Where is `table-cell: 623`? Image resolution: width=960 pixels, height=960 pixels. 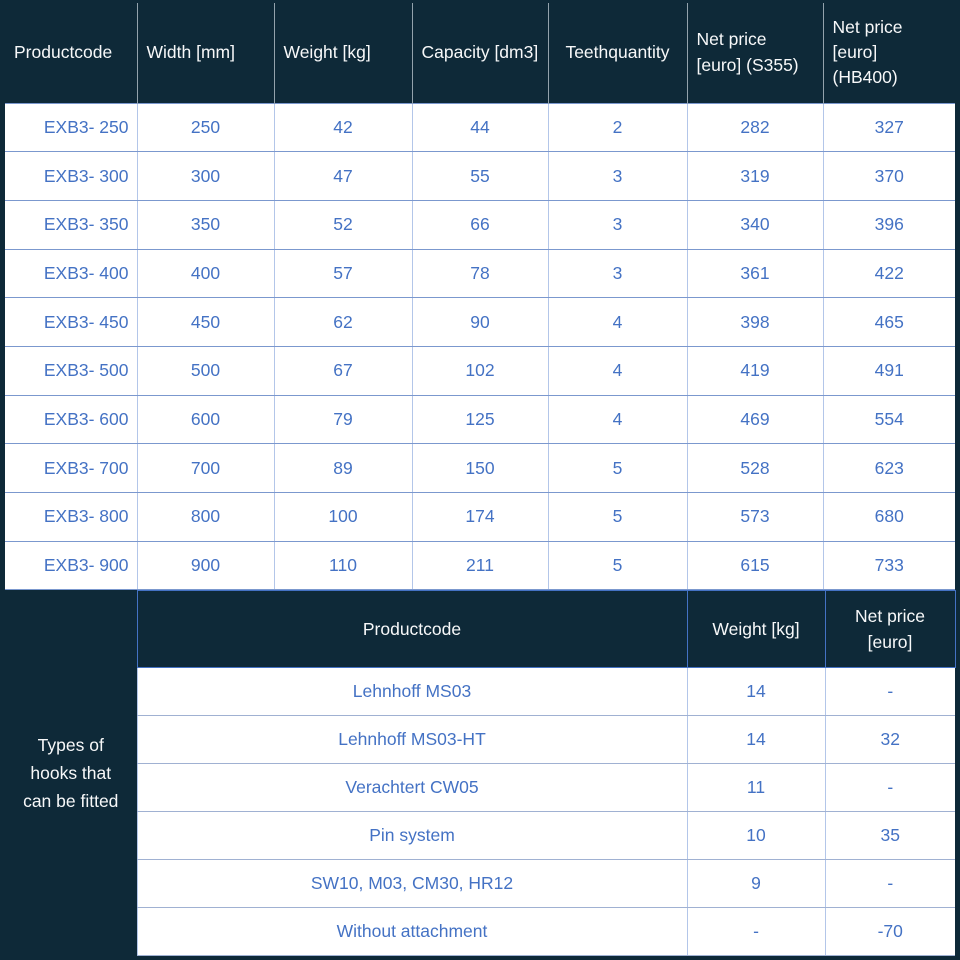
table-cell: 623 is located at coordinates (888, 468).